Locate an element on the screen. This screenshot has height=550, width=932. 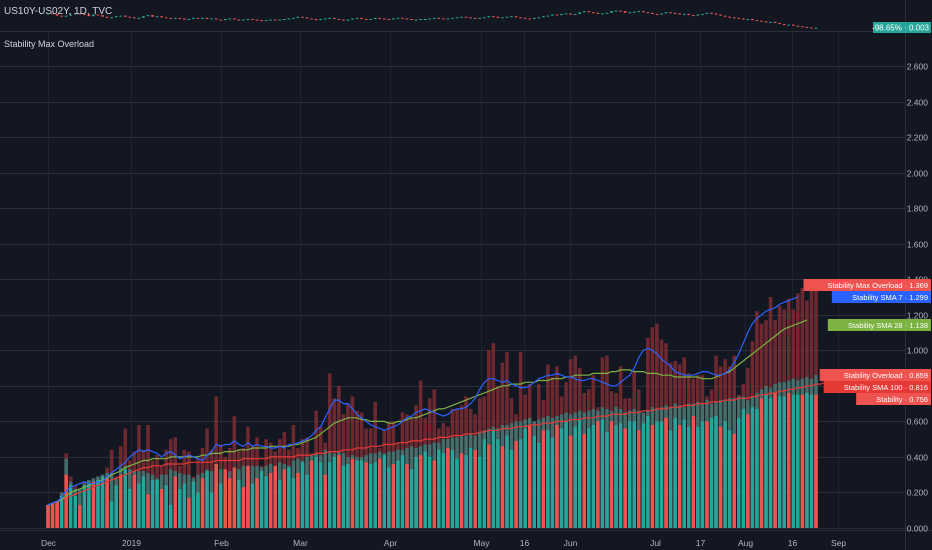
last-value-label-bg is located at coordinates (867, 285).